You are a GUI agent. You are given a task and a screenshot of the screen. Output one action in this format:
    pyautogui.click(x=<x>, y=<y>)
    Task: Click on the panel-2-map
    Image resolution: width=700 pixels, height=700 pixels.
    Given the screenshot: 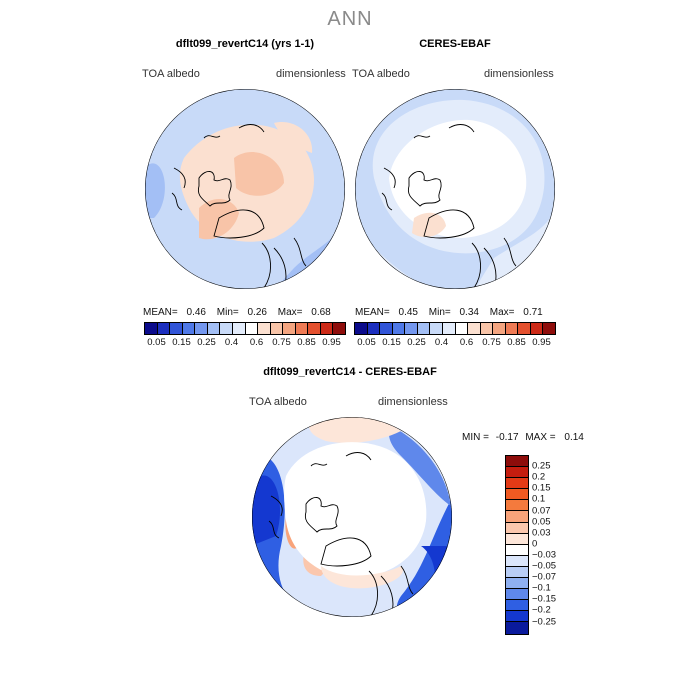 What is the action you would take?
    pyautogui.click(x=455, y=189)
    